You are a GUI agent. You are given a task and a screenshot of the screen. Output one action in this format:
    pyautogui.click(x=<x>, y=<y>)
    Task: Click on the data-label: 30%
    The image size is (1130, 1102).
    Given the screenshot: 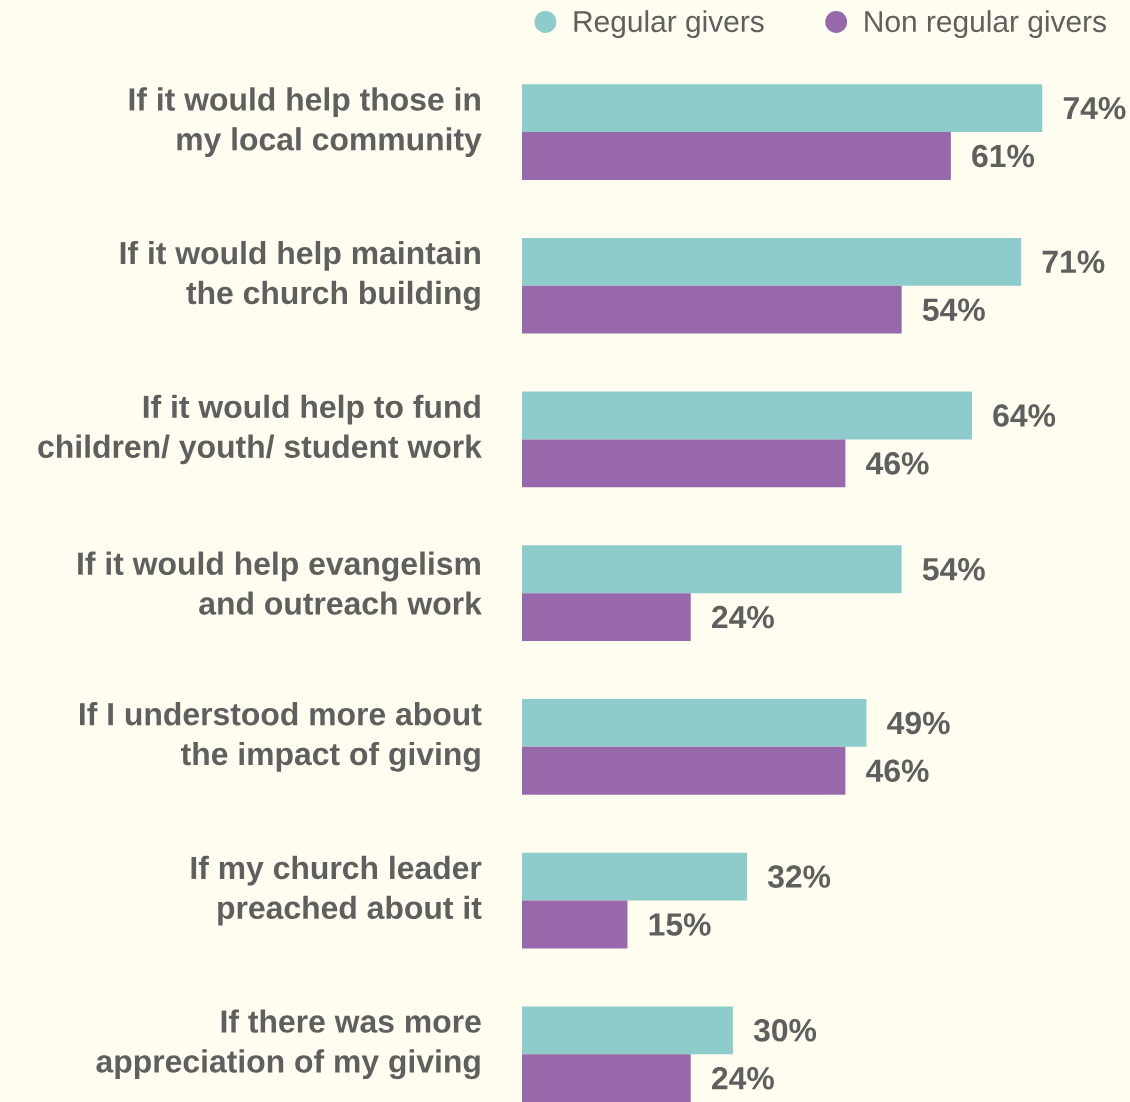 What is the action you would take?
    pyautogui.click(x=785, y=1030)
    